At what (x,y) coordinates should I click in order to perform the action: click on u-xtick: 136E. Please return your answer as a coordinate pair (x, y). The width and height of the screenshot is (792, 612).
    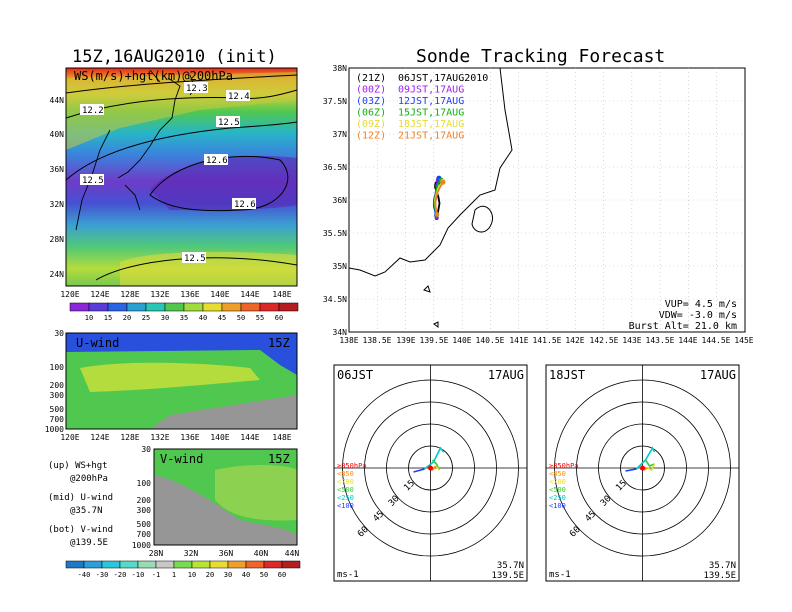
    Looking at the image, I should click on (189, 437).